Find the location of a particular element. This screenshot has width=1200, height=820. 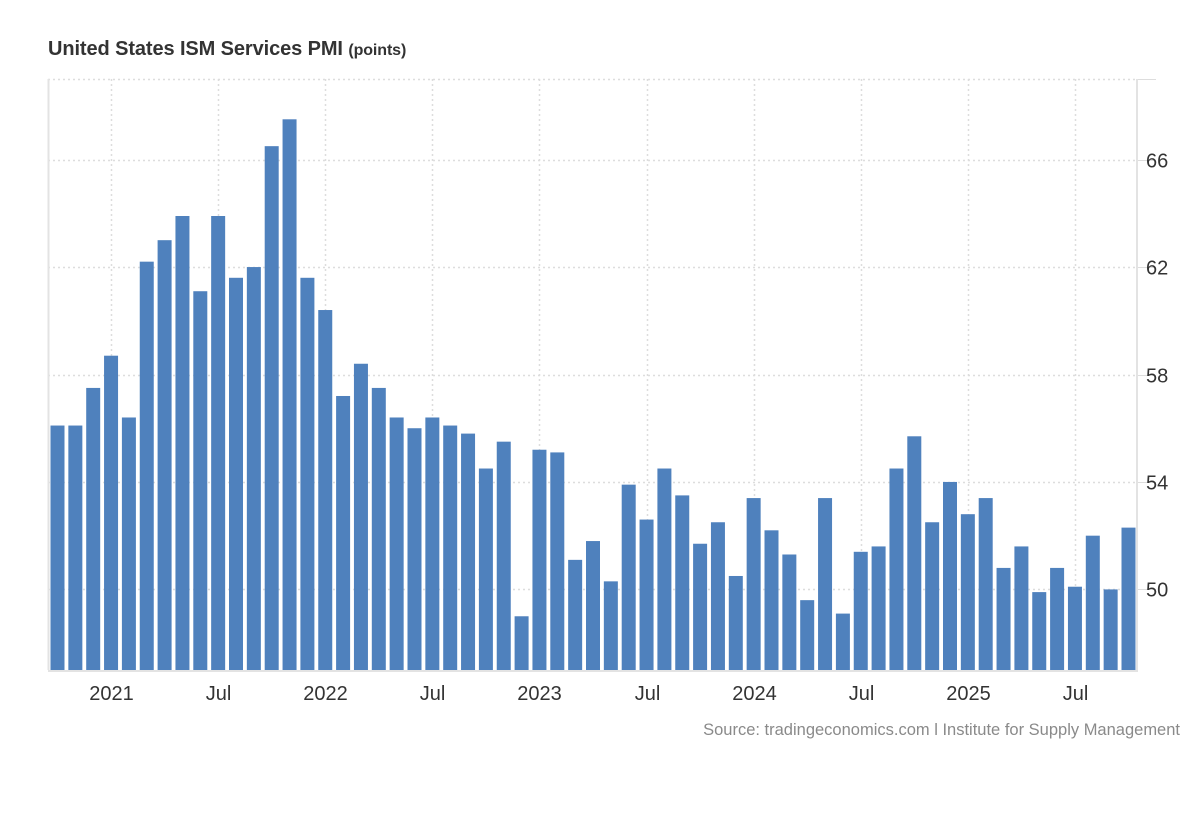

y-tick-label: 58 is located at coordinates (1157, 377).